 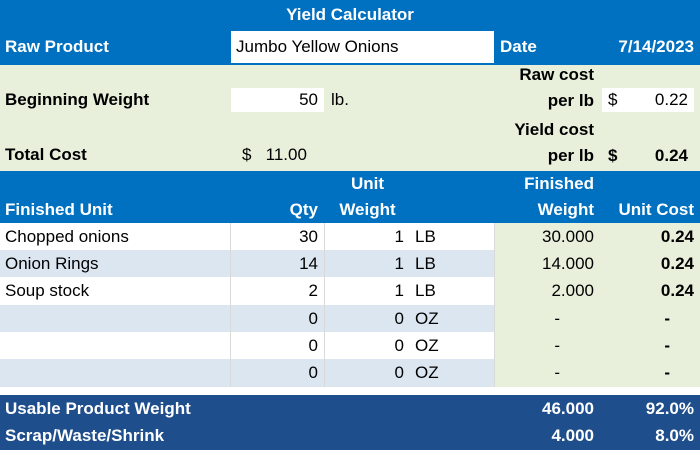 I want to click on date-value: 7/14/2023, so click(x=656, y=46).